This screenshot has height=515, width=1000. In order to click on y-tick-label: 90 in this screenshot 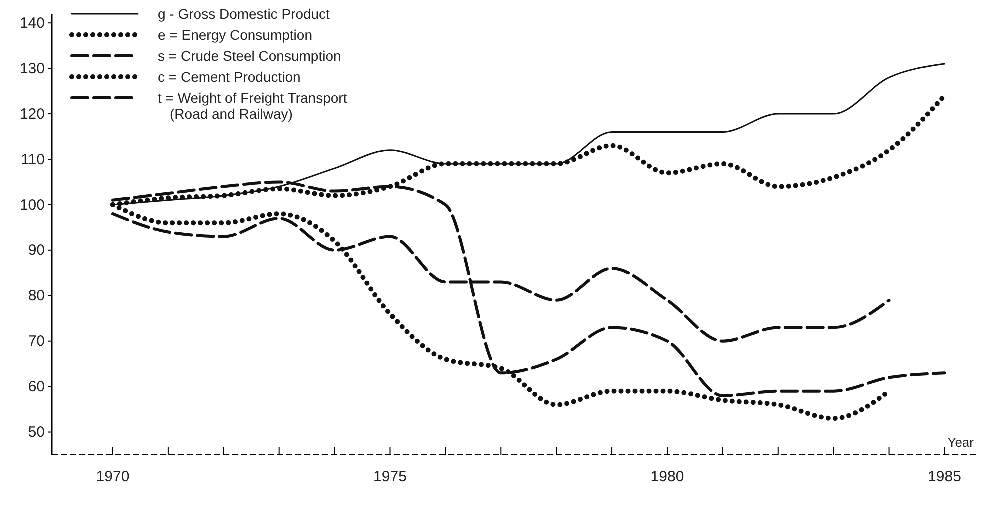, I will do `click(36, 251)`.